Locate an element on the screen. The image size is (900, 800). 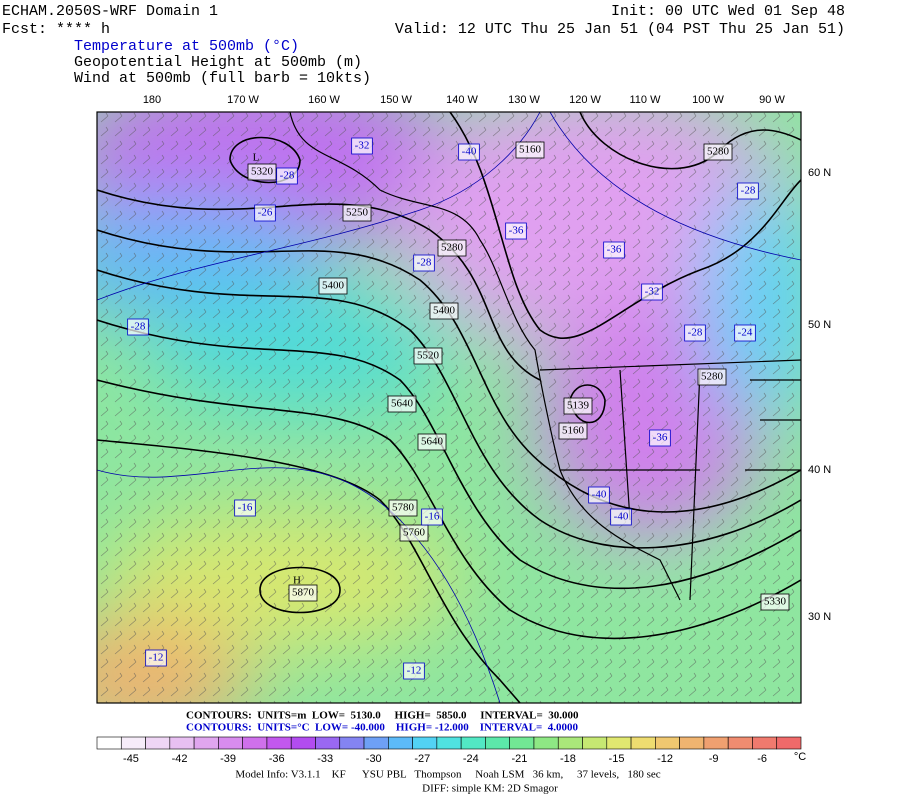
colorbar-tick-label: -15 is located at coordinates (617, 759).